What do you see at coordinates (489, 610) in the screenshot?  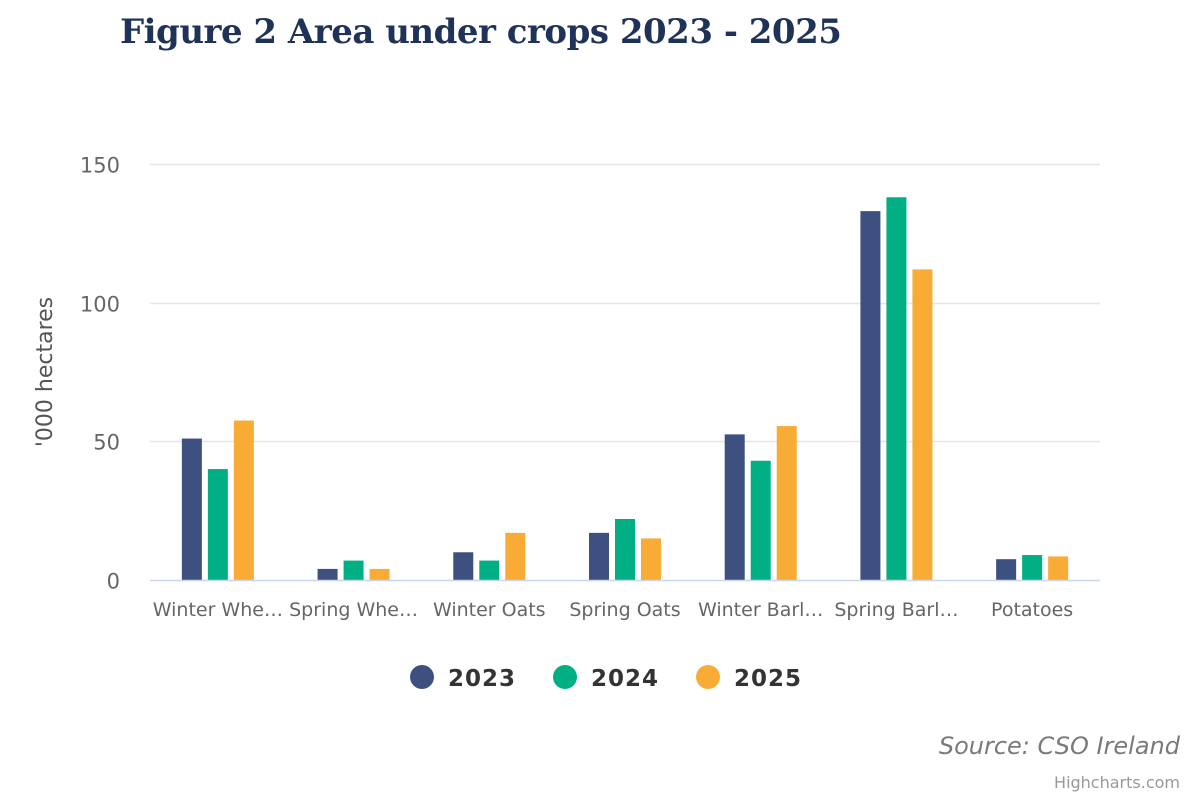 I see `x-tick-label: Winter Oats` at bounding box center [489, 610].